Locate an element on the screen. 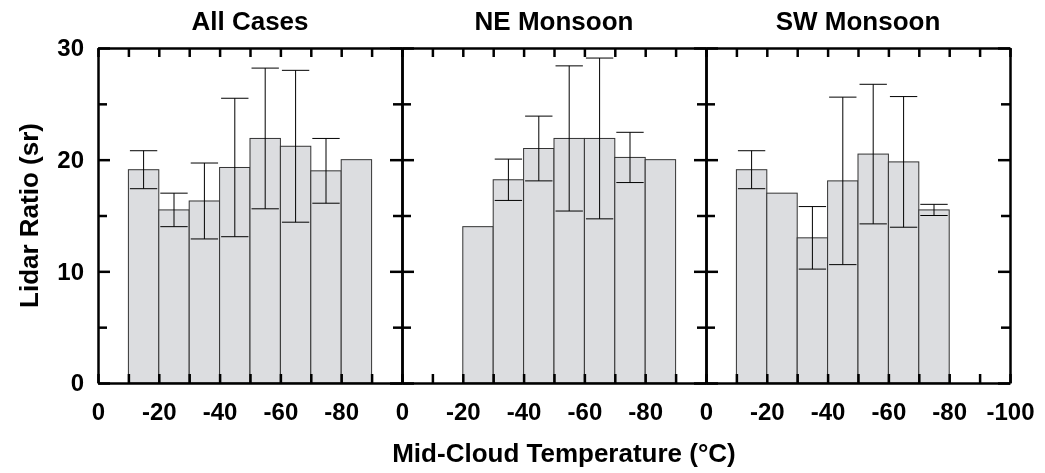  y-tick-label: 0 is located at coordinates (77, 383).